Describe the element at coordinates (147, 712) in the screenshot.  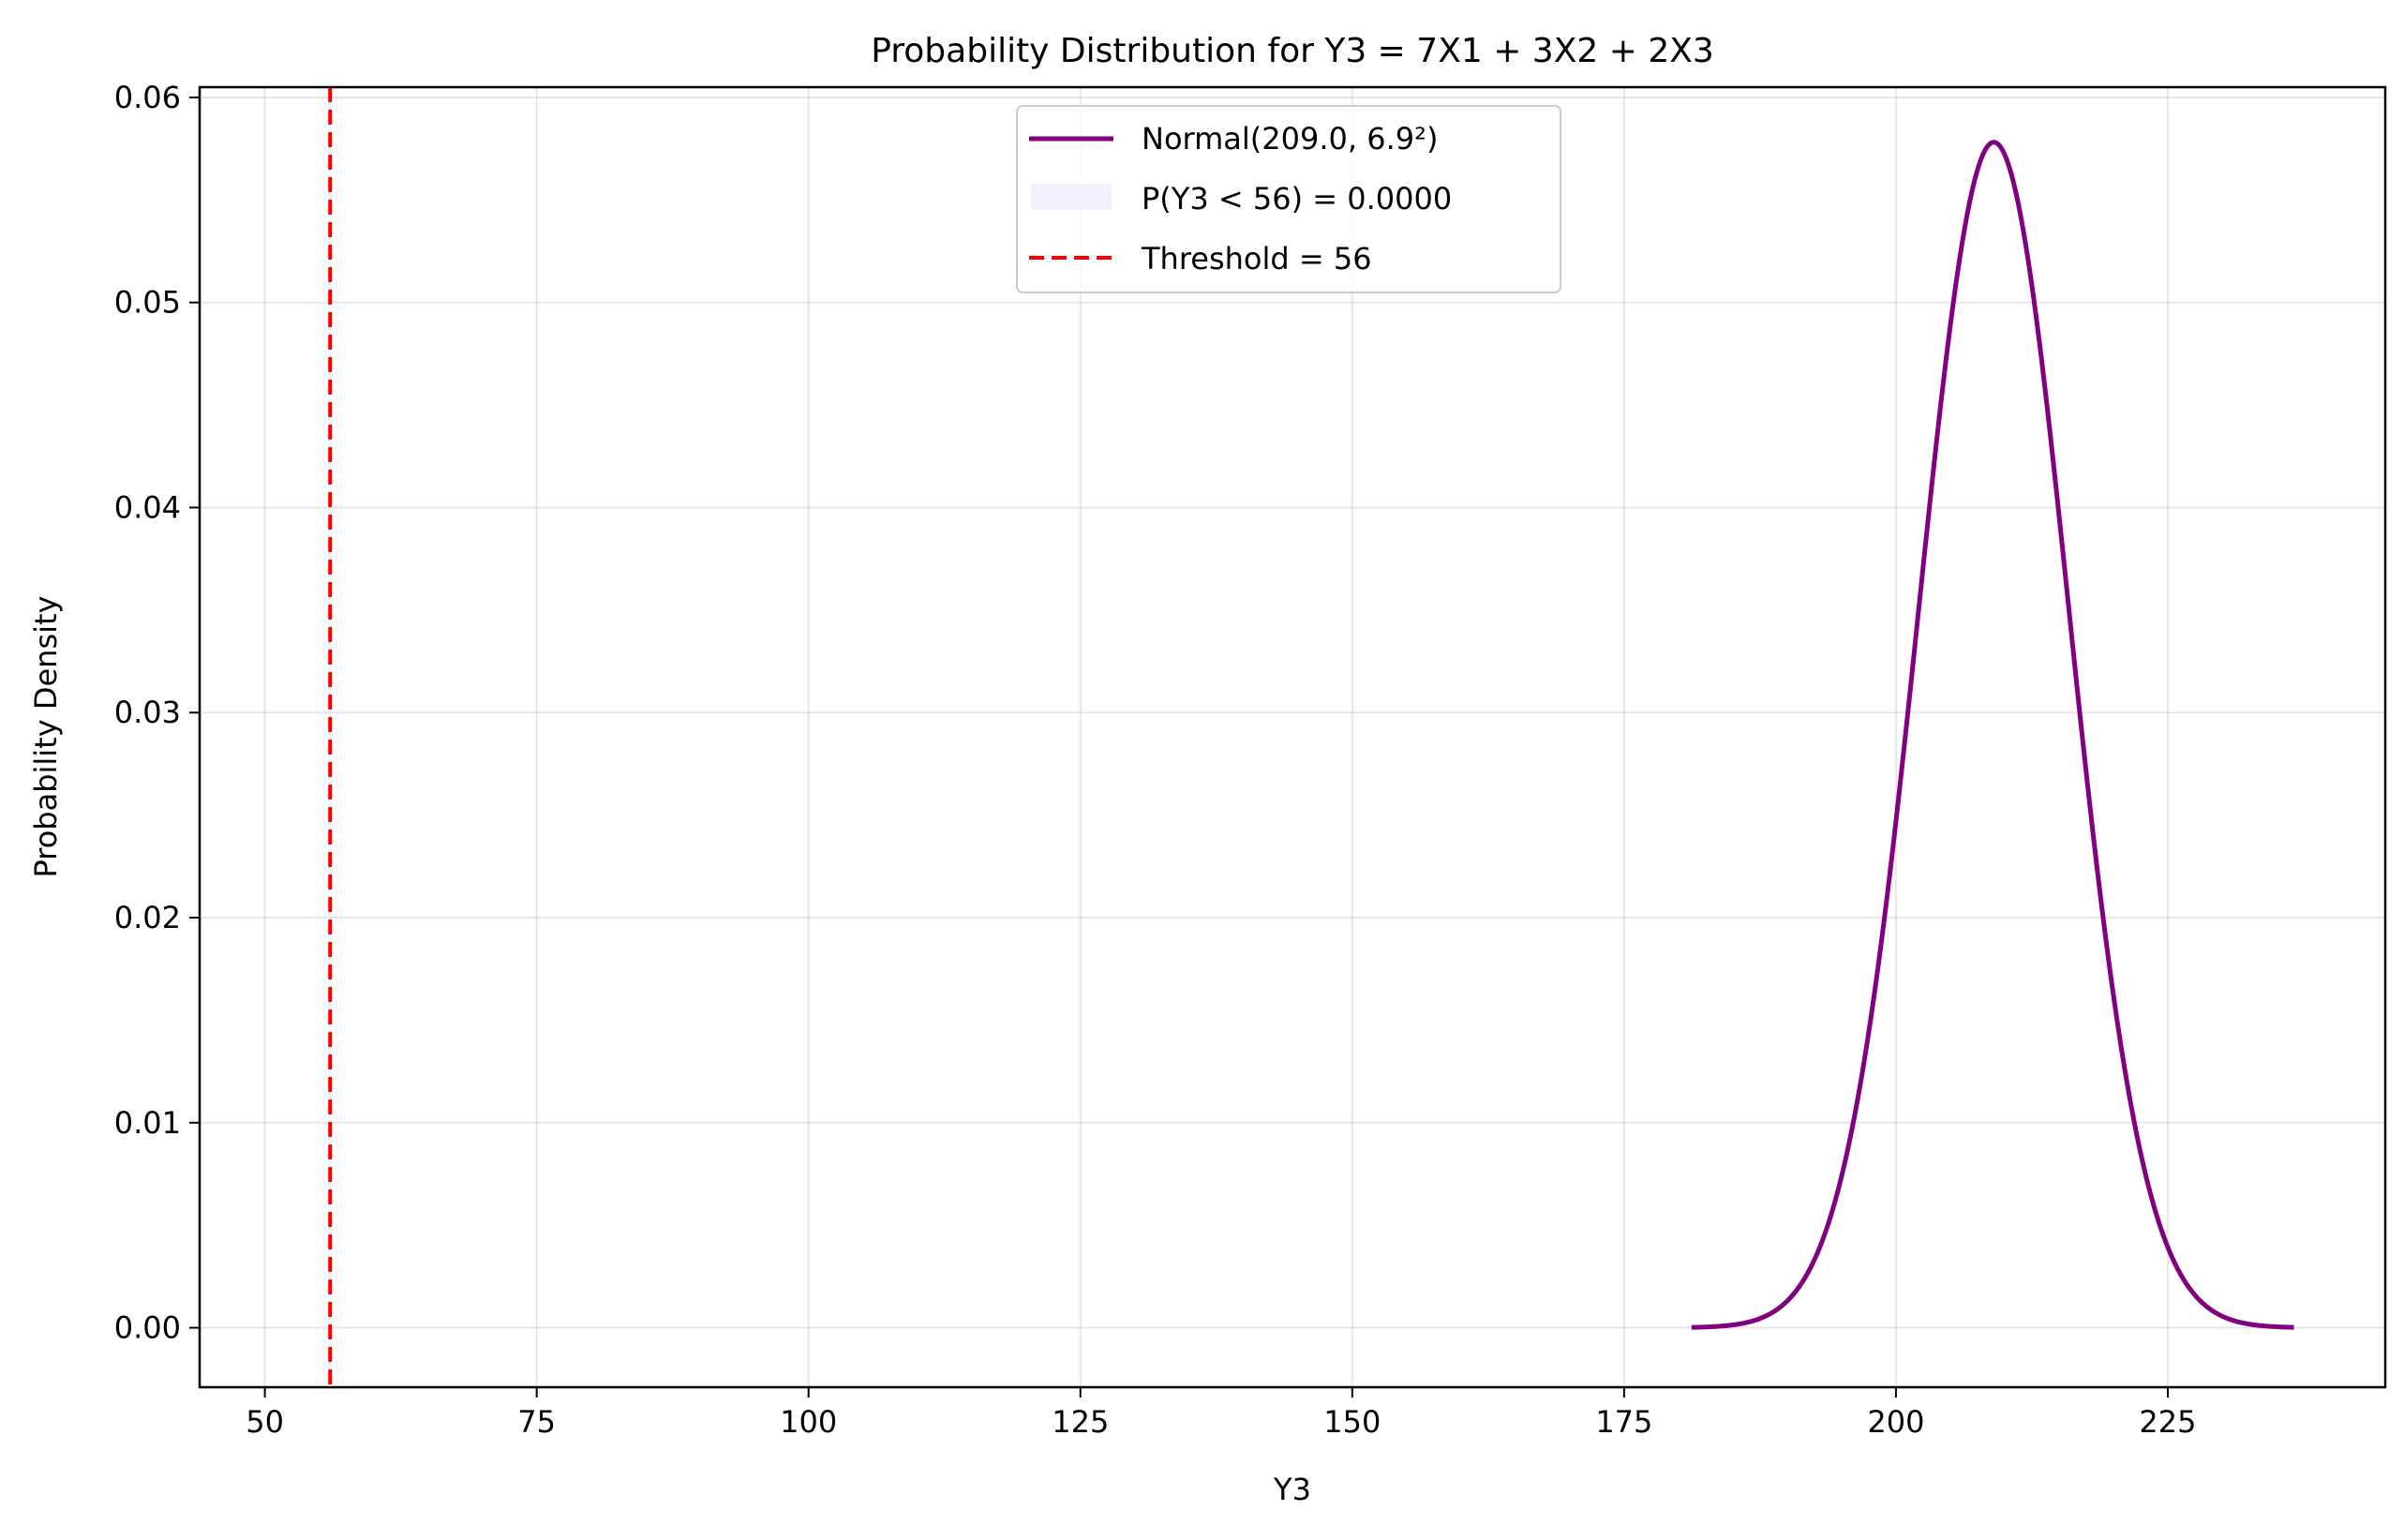
I see `y-tick-label: 0.03` at that location.